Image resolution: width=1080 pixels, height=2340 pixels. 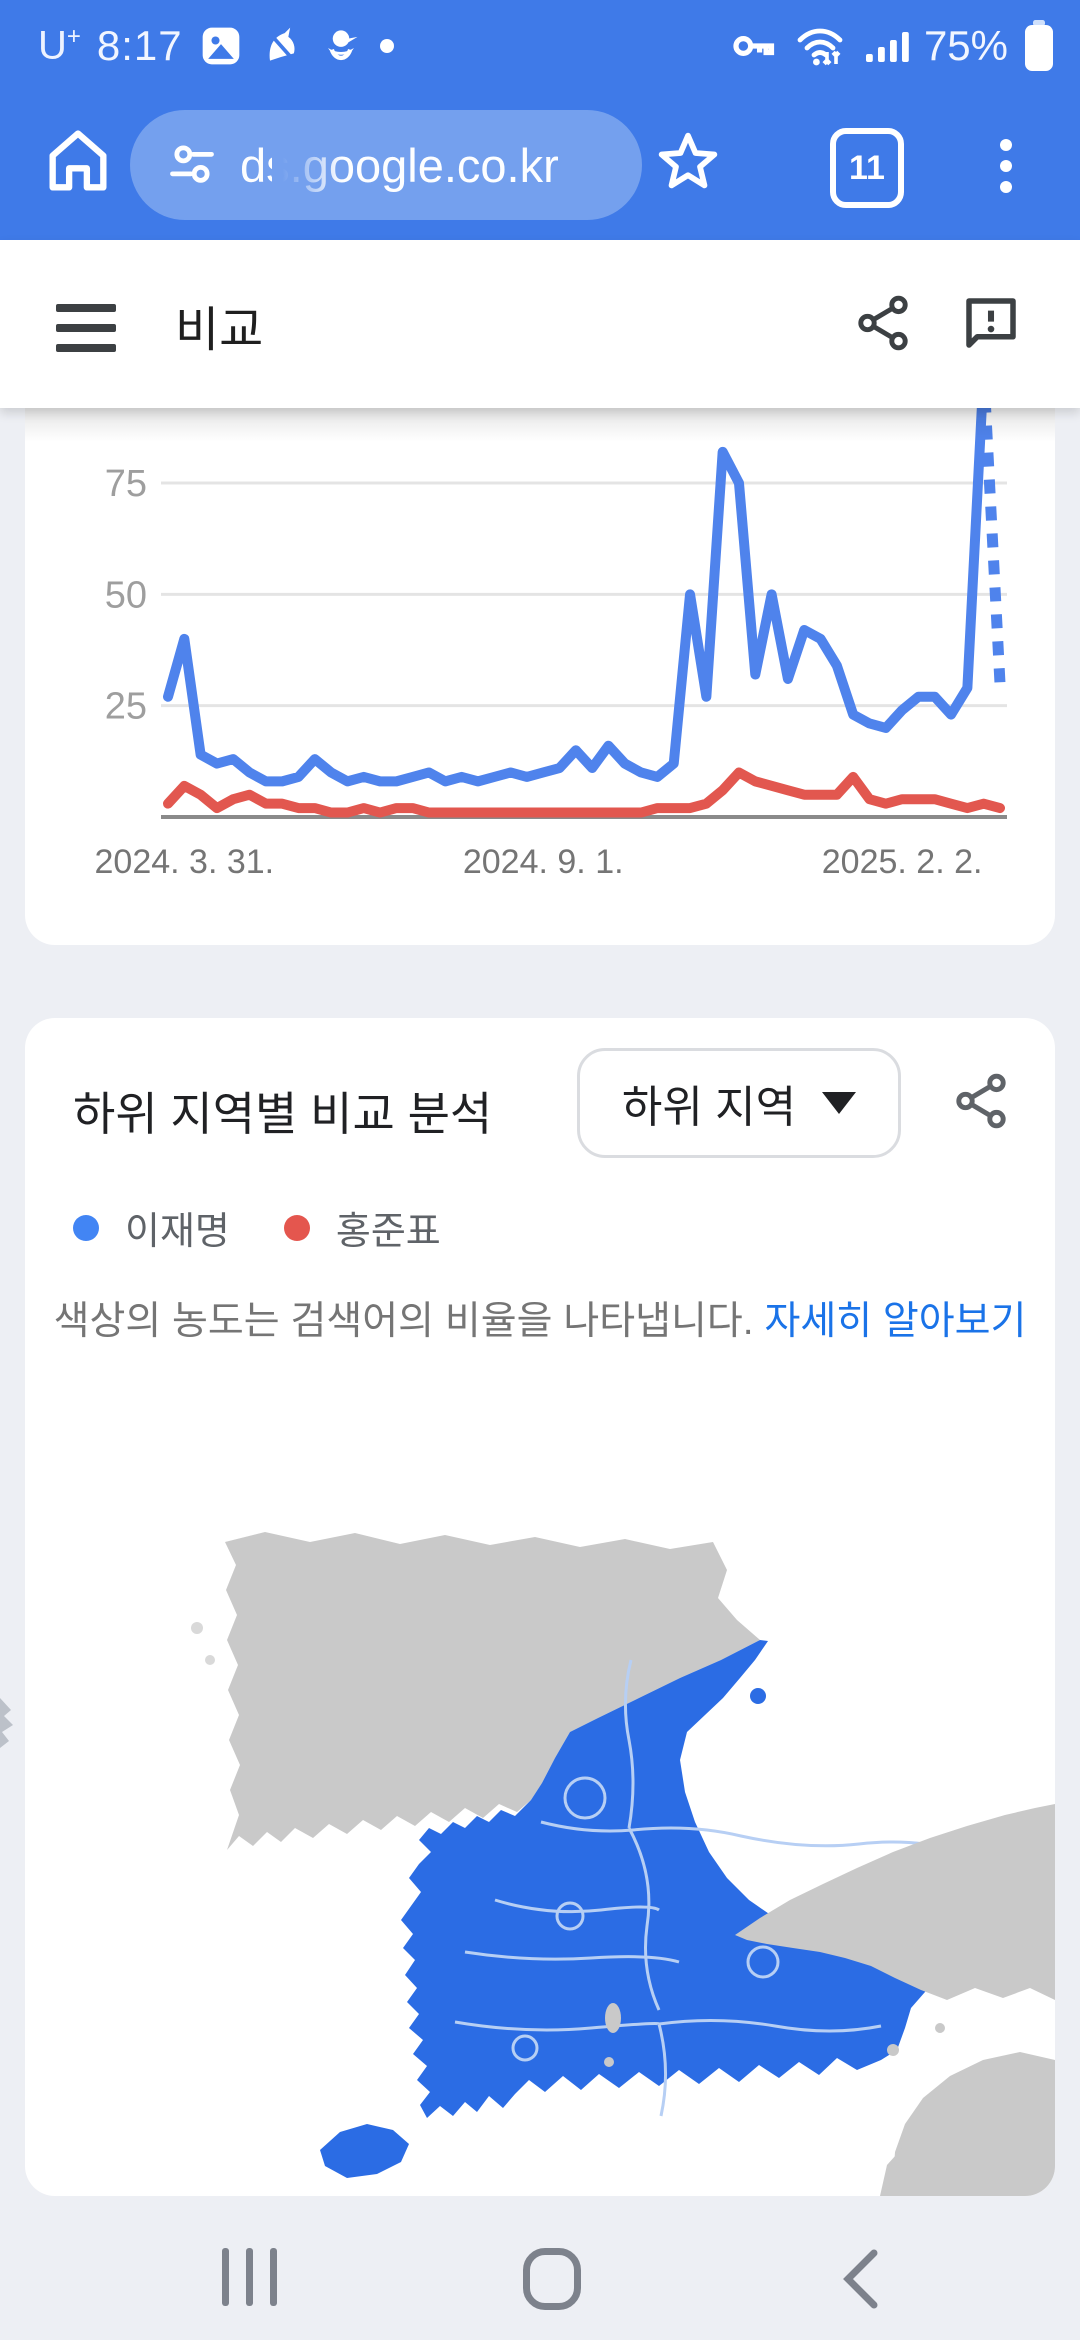 I want to click on duck-icon, so click(x=341, y=46).